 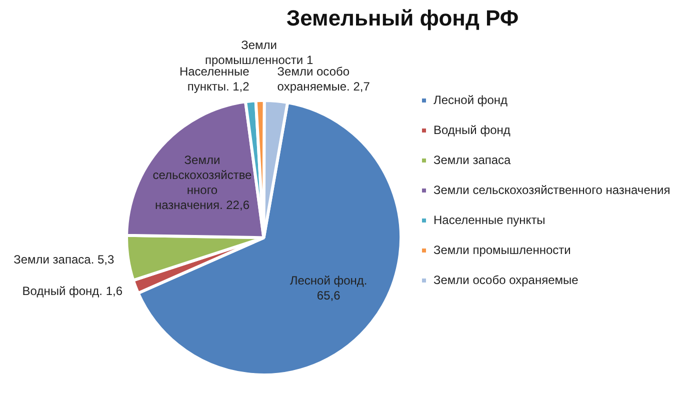 I want to click on data-label: Земли запаса. 5,3, so click(x=64, y=259).